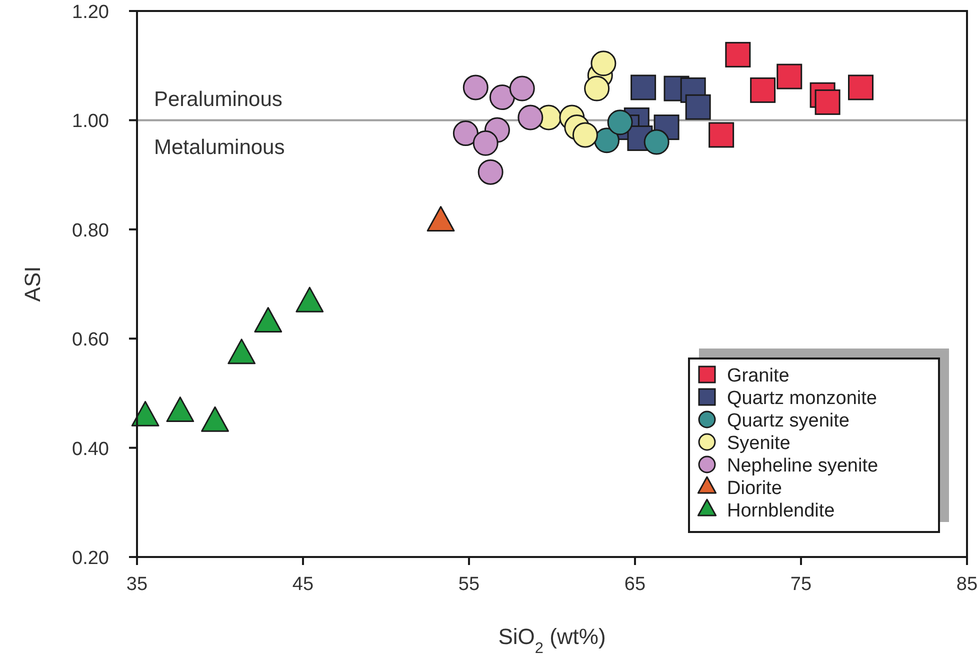 This screenshot has height=656, width=977. What do you see at coordinates (469, 584) in the screenshot?
I see `x-tick-label: 55` at bounding box center [469, 584].